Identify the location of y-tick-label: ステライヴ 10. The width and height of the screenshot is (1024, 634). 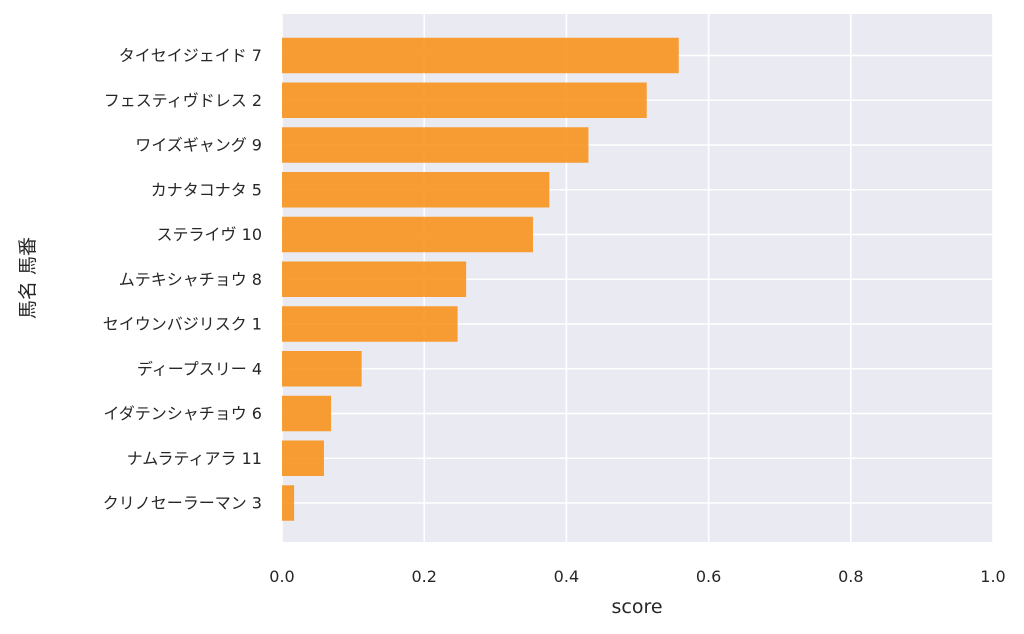
(209, 234).